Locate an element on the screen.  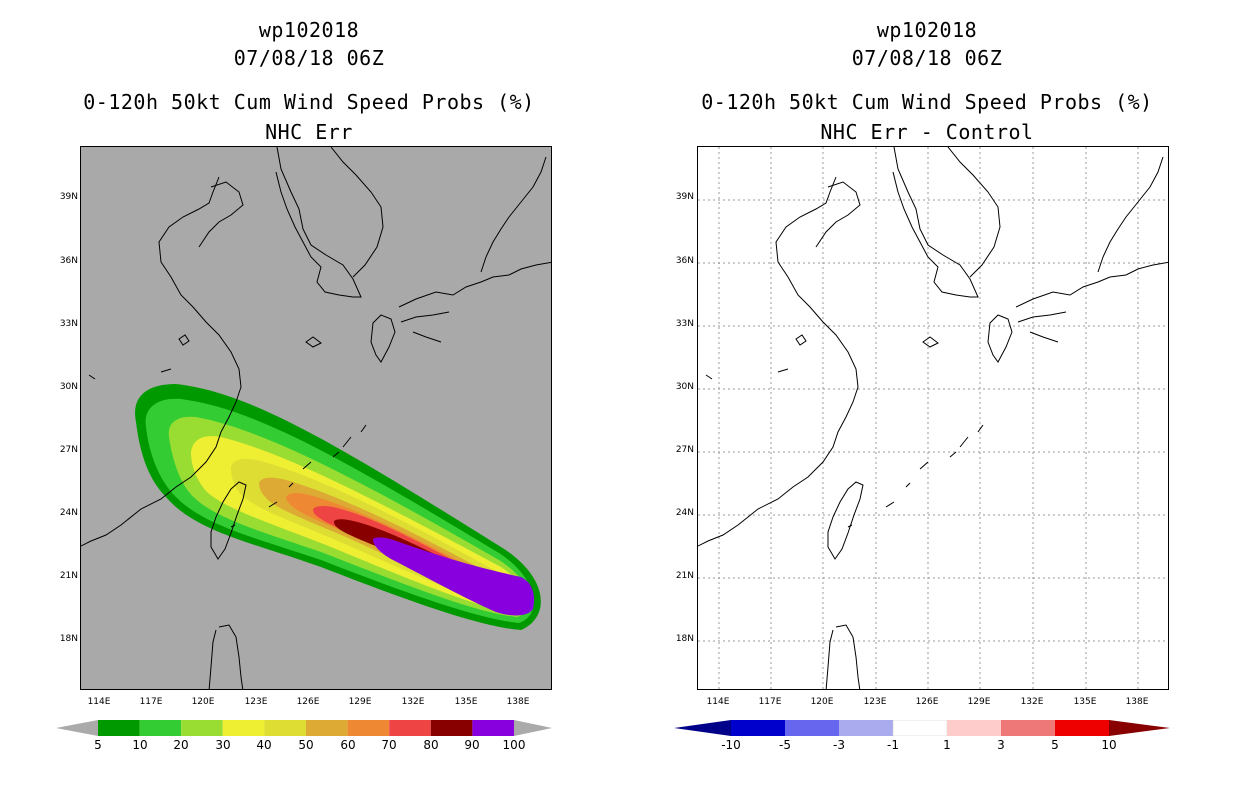
japan-north is located at coordinates (513, 214).